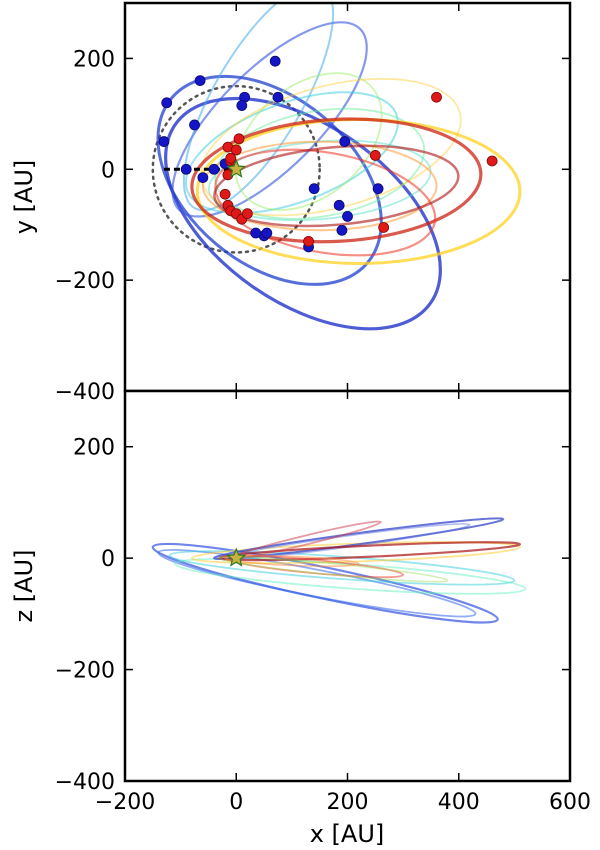  Describe the element at coordinates (85, 281) in the screenshot. I see `top-y-tick-label: −200` at that location.